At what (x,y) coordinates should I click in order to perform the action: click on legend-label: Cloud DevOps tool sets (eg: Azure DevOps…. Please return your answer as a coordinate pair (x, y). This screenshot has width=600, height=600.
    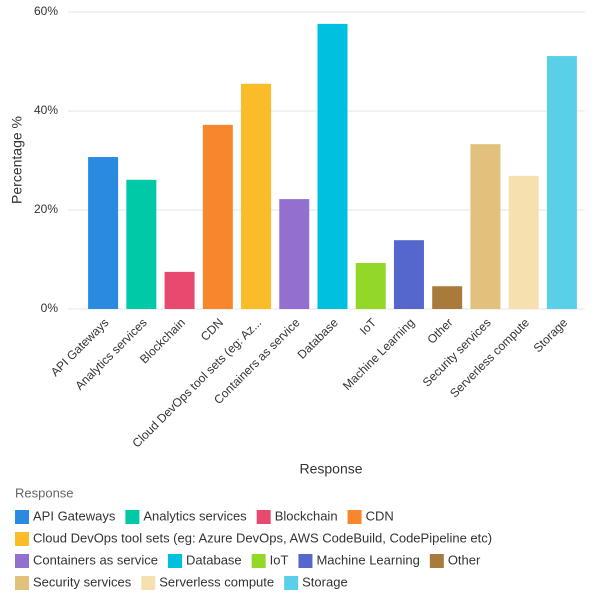
    Looking at the image, I should click on (262, 537).